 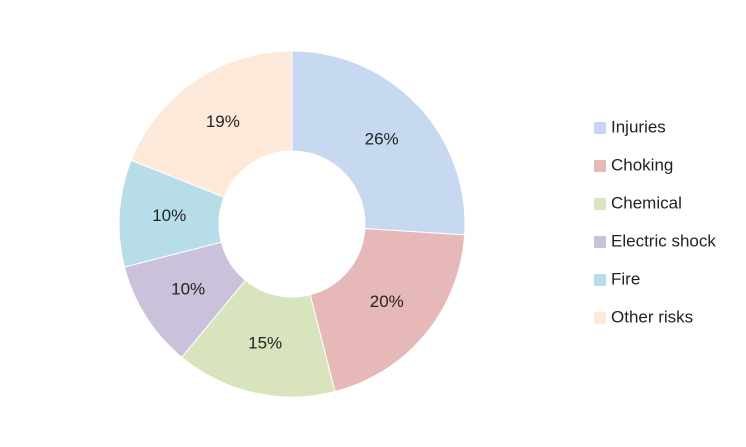 I want to click on data-label: 19%, so click(x=223, y=121).